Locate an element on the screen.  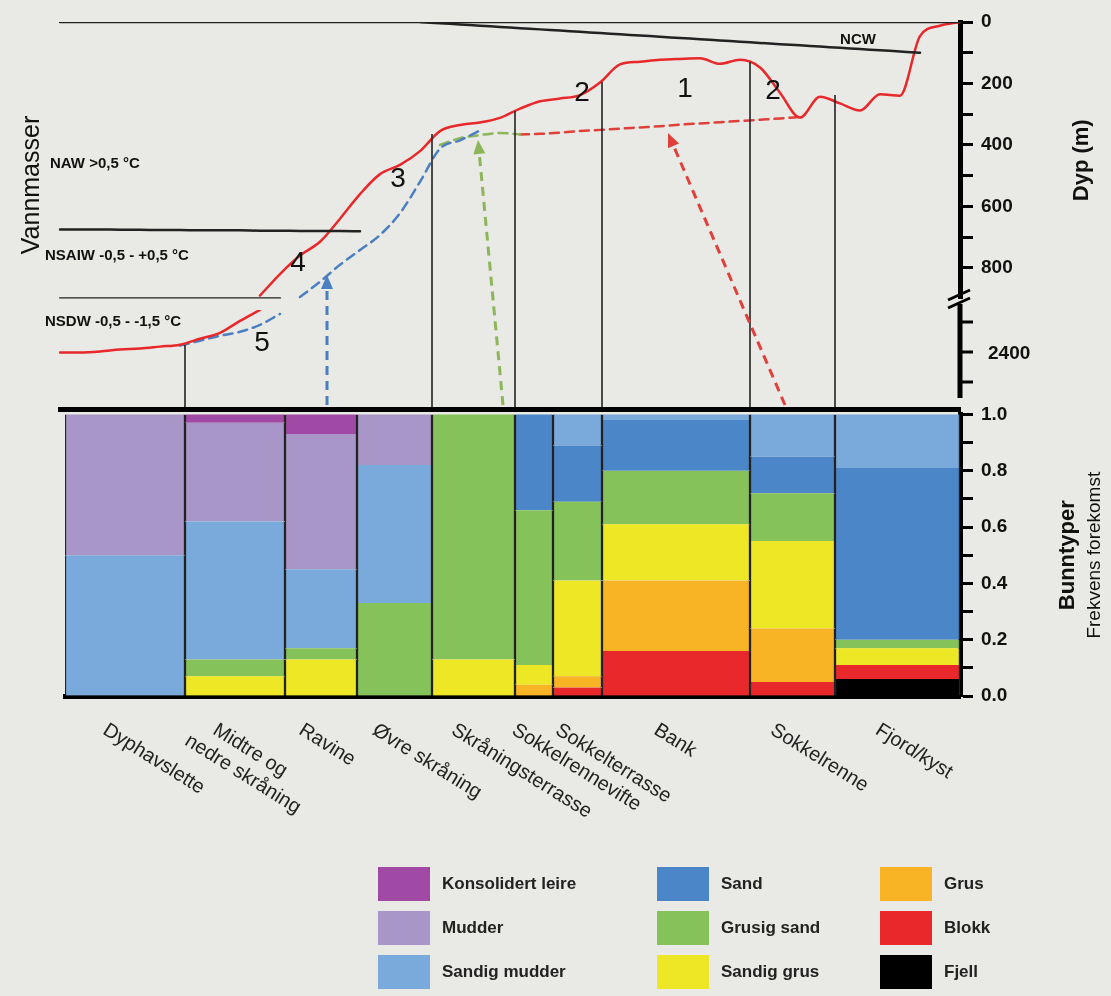
text: 2400 is located at coordinates (1009, 352).